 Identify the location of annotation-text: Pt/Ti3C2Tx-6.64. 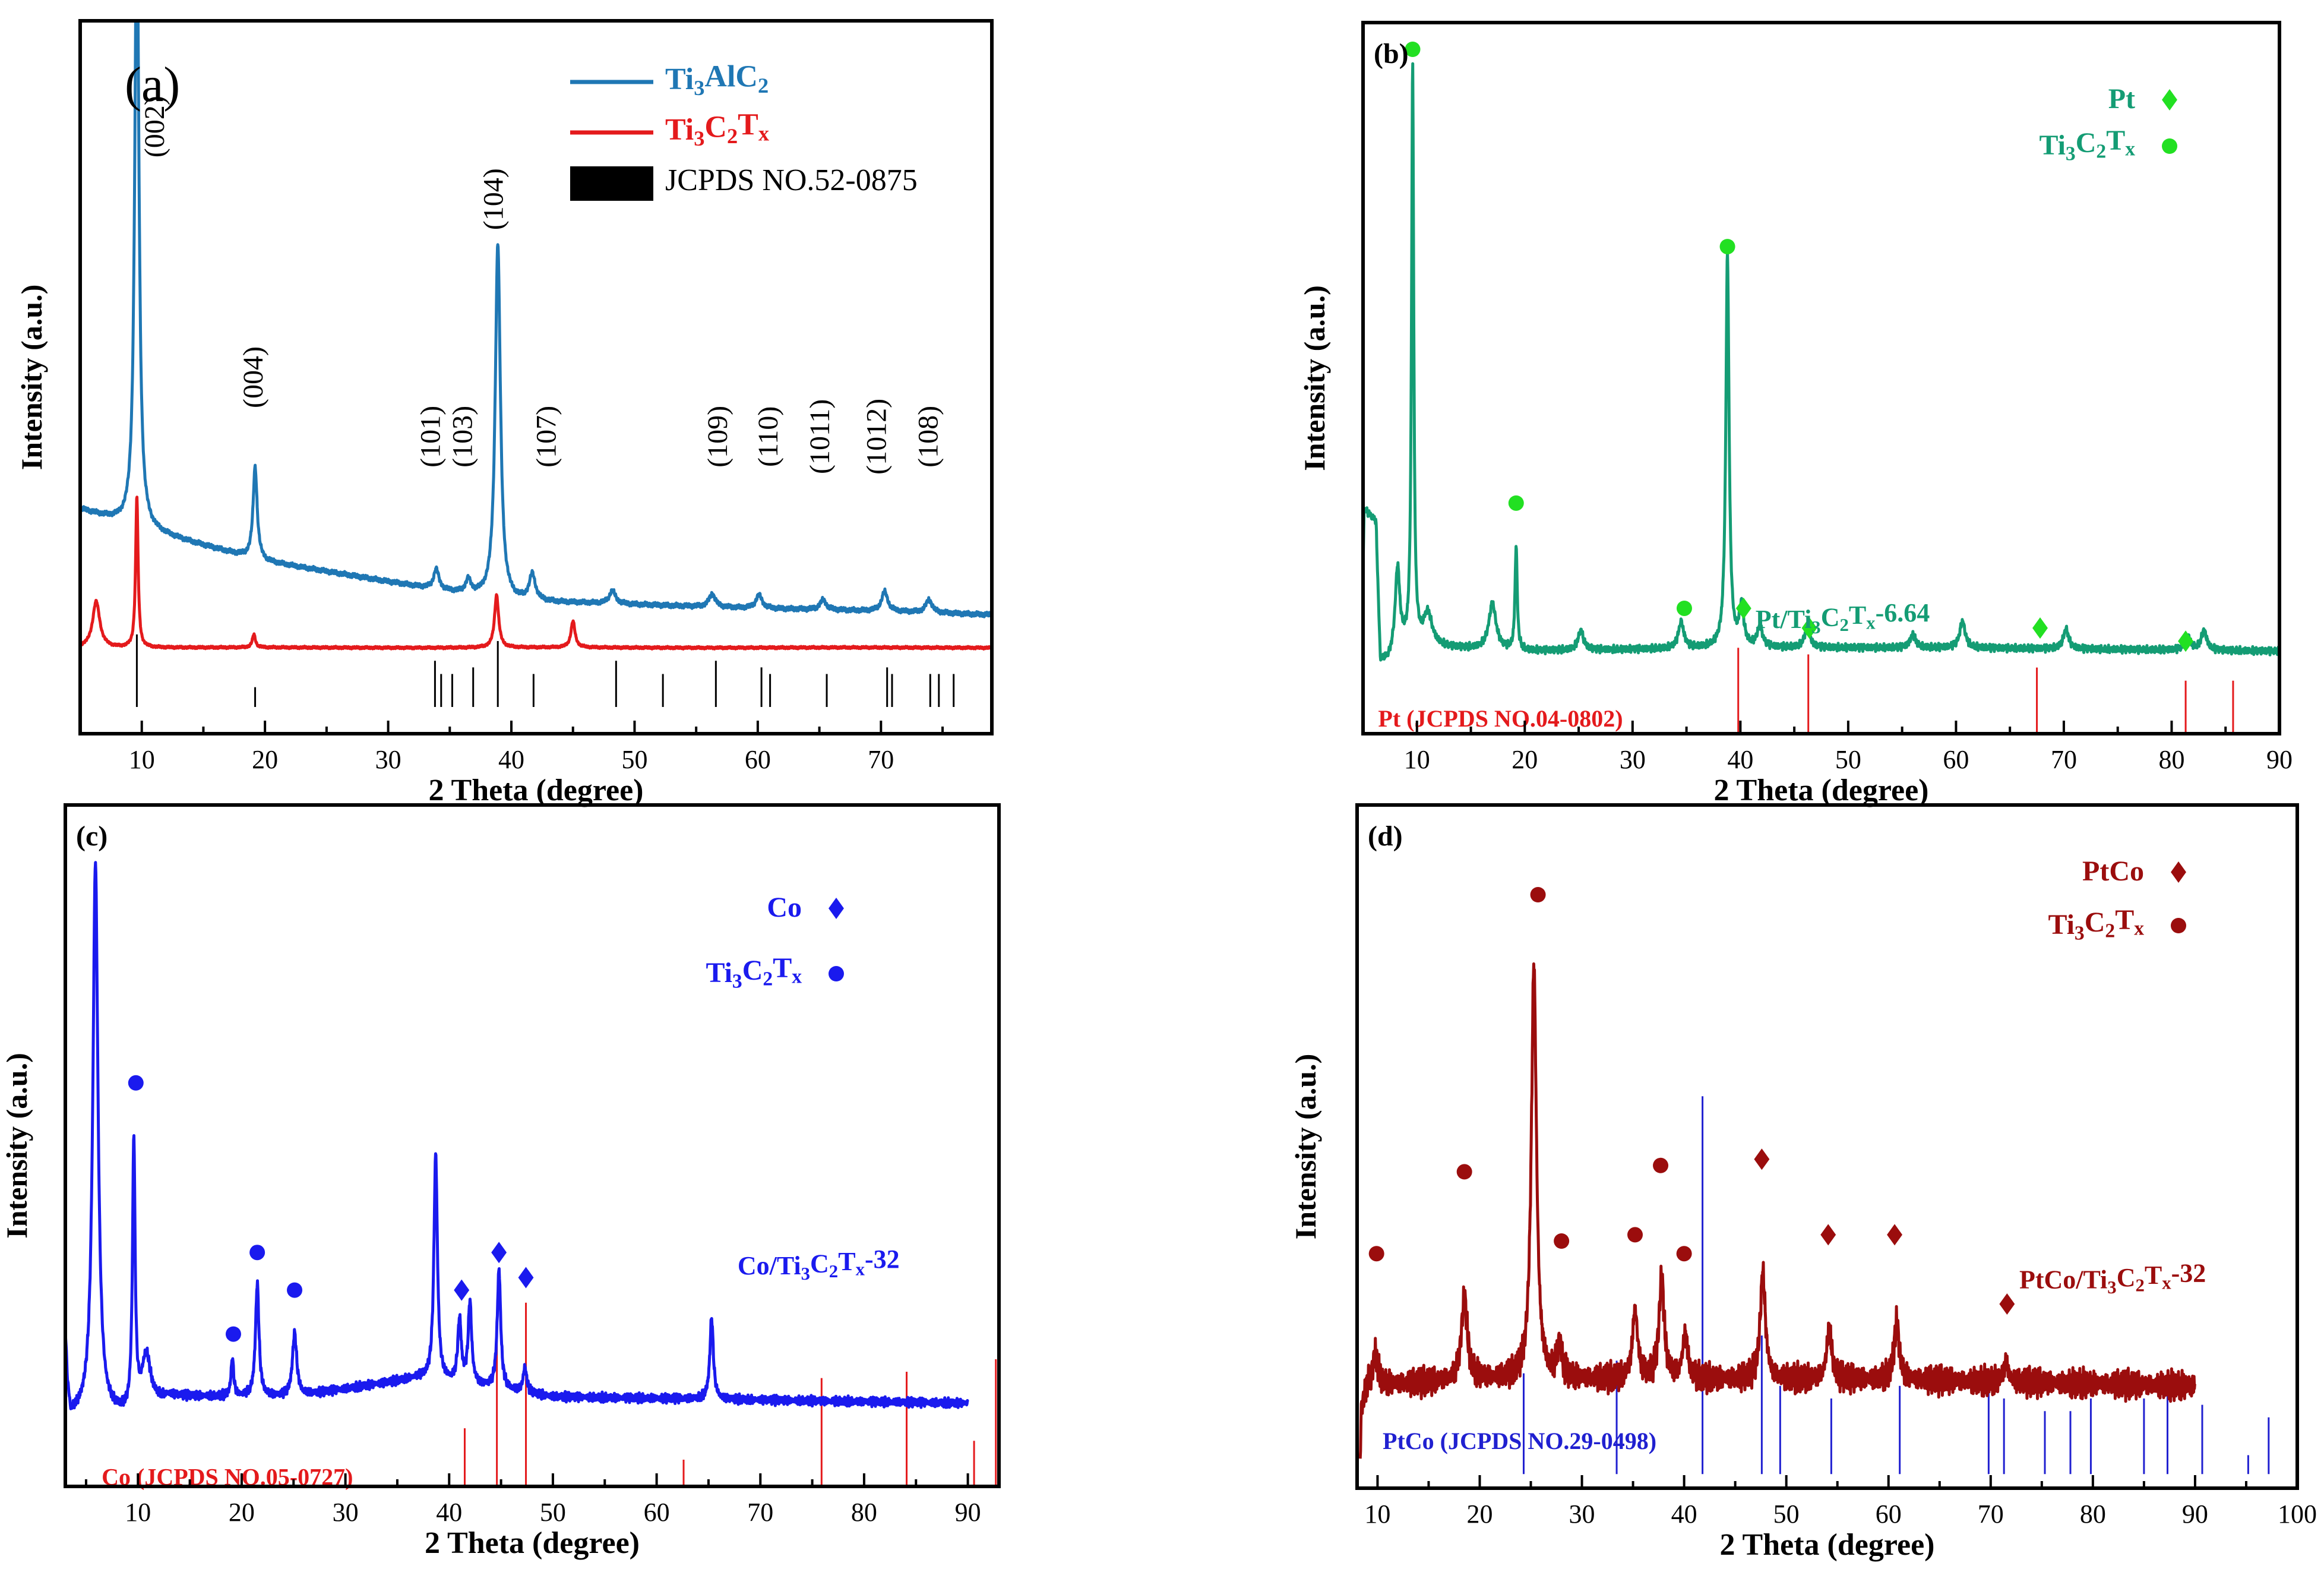
(1843, 617).